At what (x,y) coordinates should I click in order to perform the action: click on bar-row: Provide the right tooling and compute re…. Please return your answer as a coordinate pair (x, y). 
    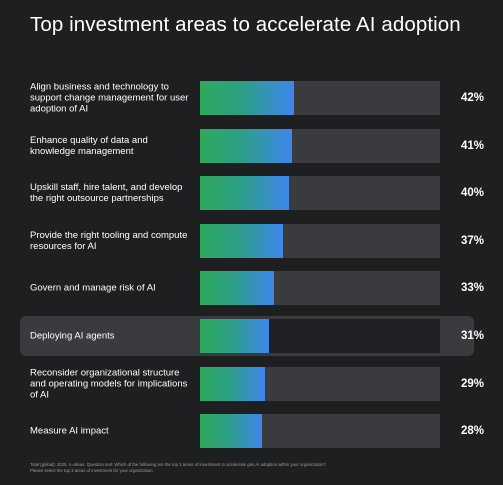
    Looking at the image, I should click on (252, 241).